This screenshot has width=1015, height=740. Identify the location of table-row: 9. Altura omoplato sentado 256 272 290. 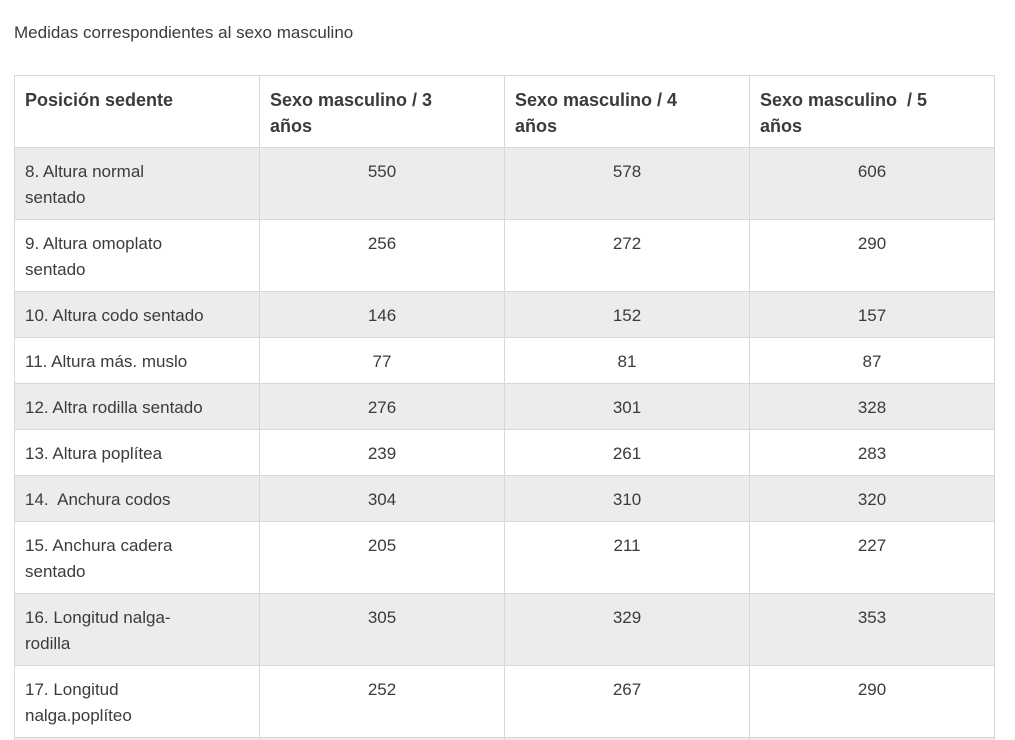
(504, 255).